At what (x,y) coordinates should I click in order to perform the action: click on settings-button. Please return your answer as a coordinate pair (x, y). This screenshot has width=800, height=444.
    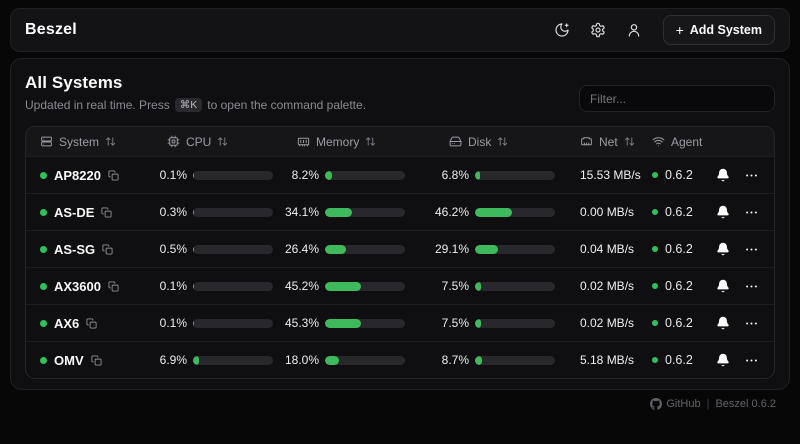
    Looking at the image, I should click on (598, 30).